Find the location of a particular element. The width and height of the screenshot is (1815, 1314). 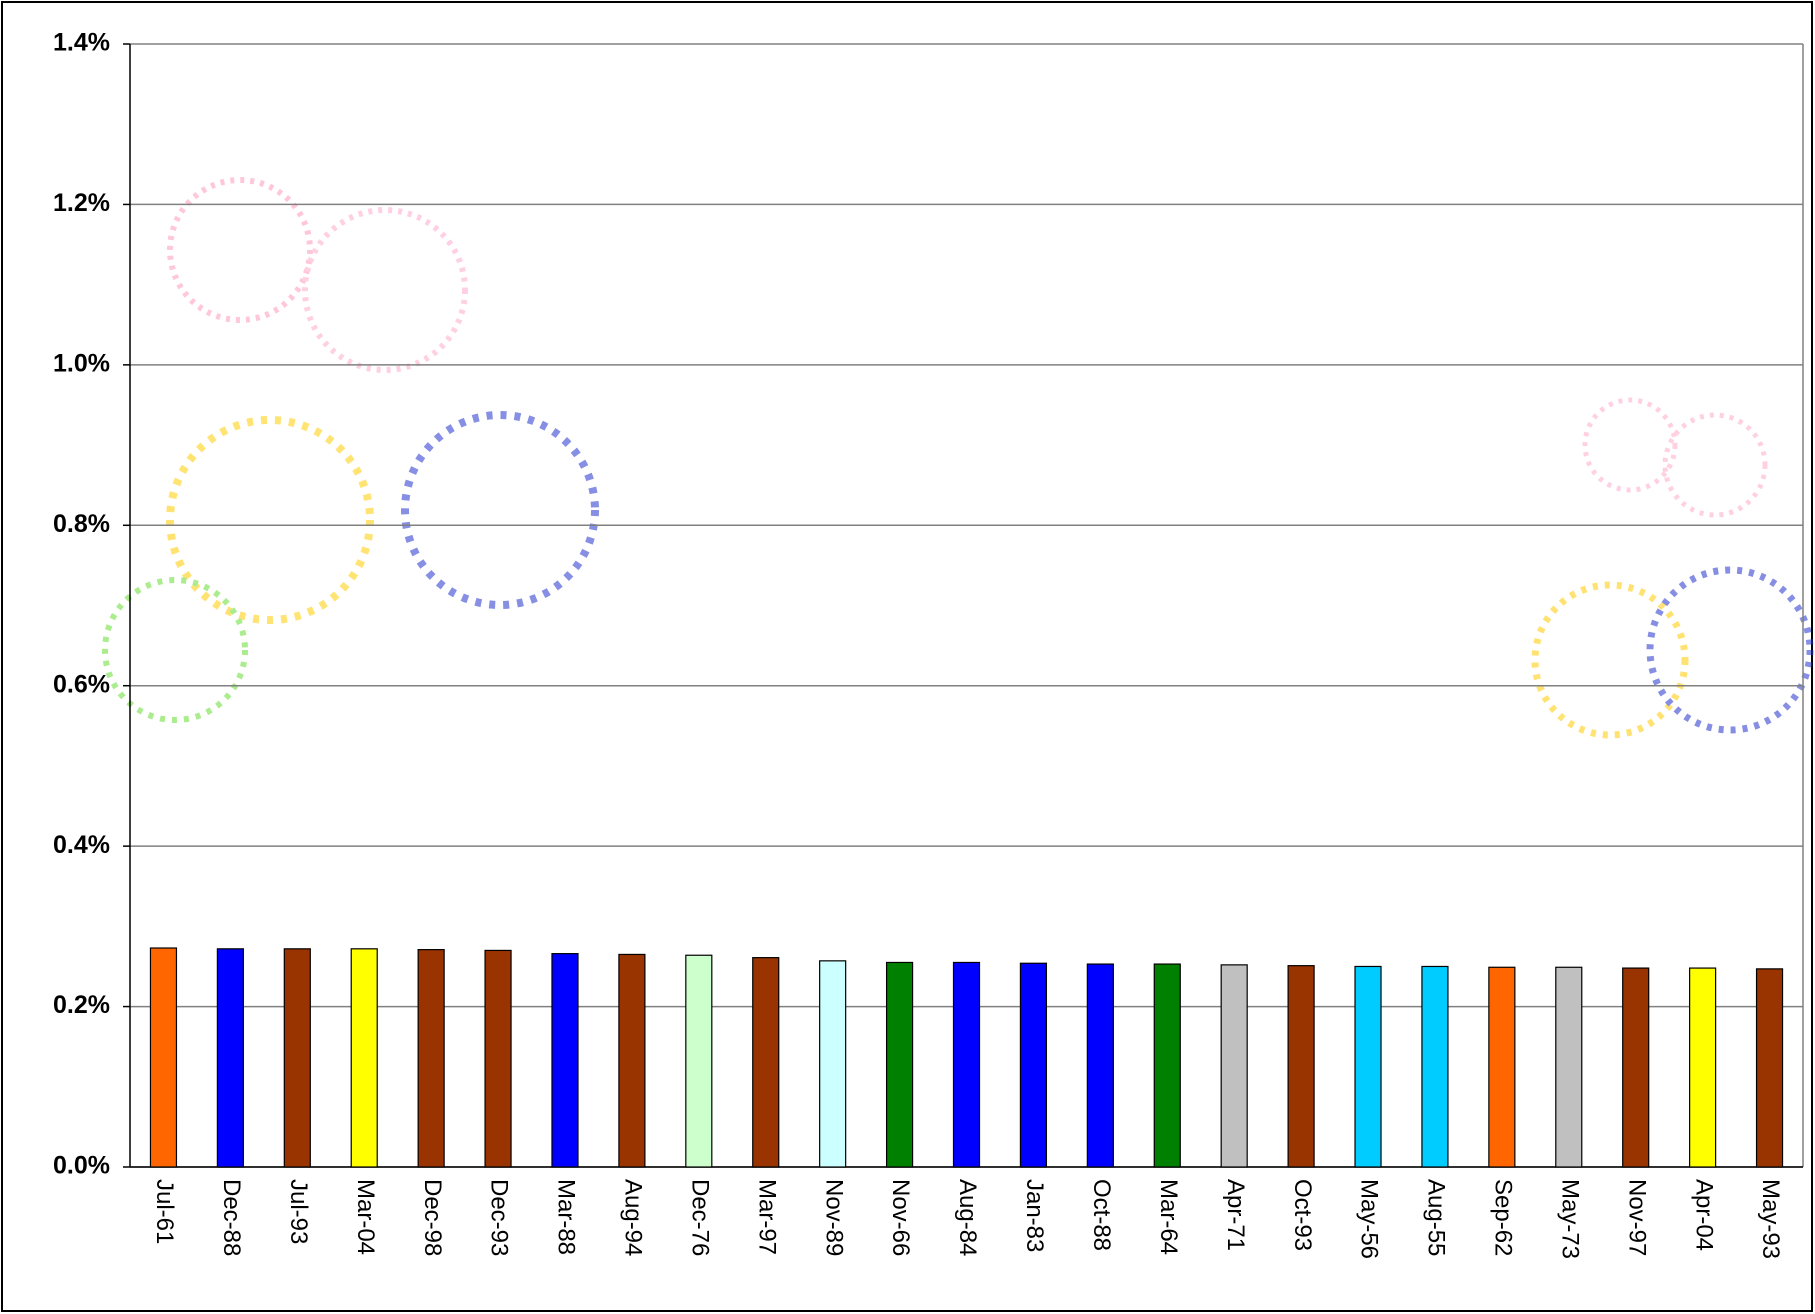

x-tick-label: Aug-55 is located at coordinates (1436, 1217).